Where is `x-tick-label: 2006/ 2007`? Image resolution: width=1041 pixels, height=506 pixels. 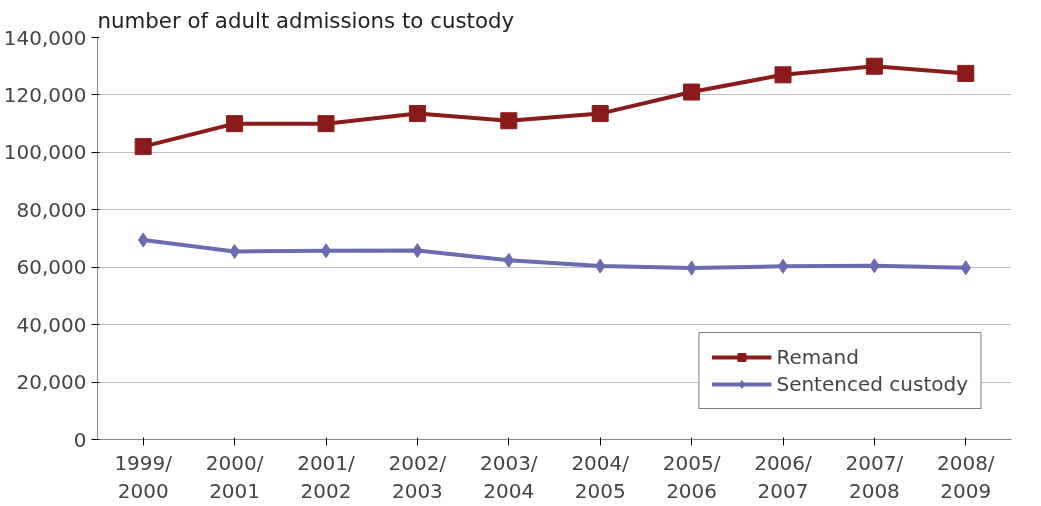
x-tick-label: 2006/ 2007 is located at coordinates (783, 477).